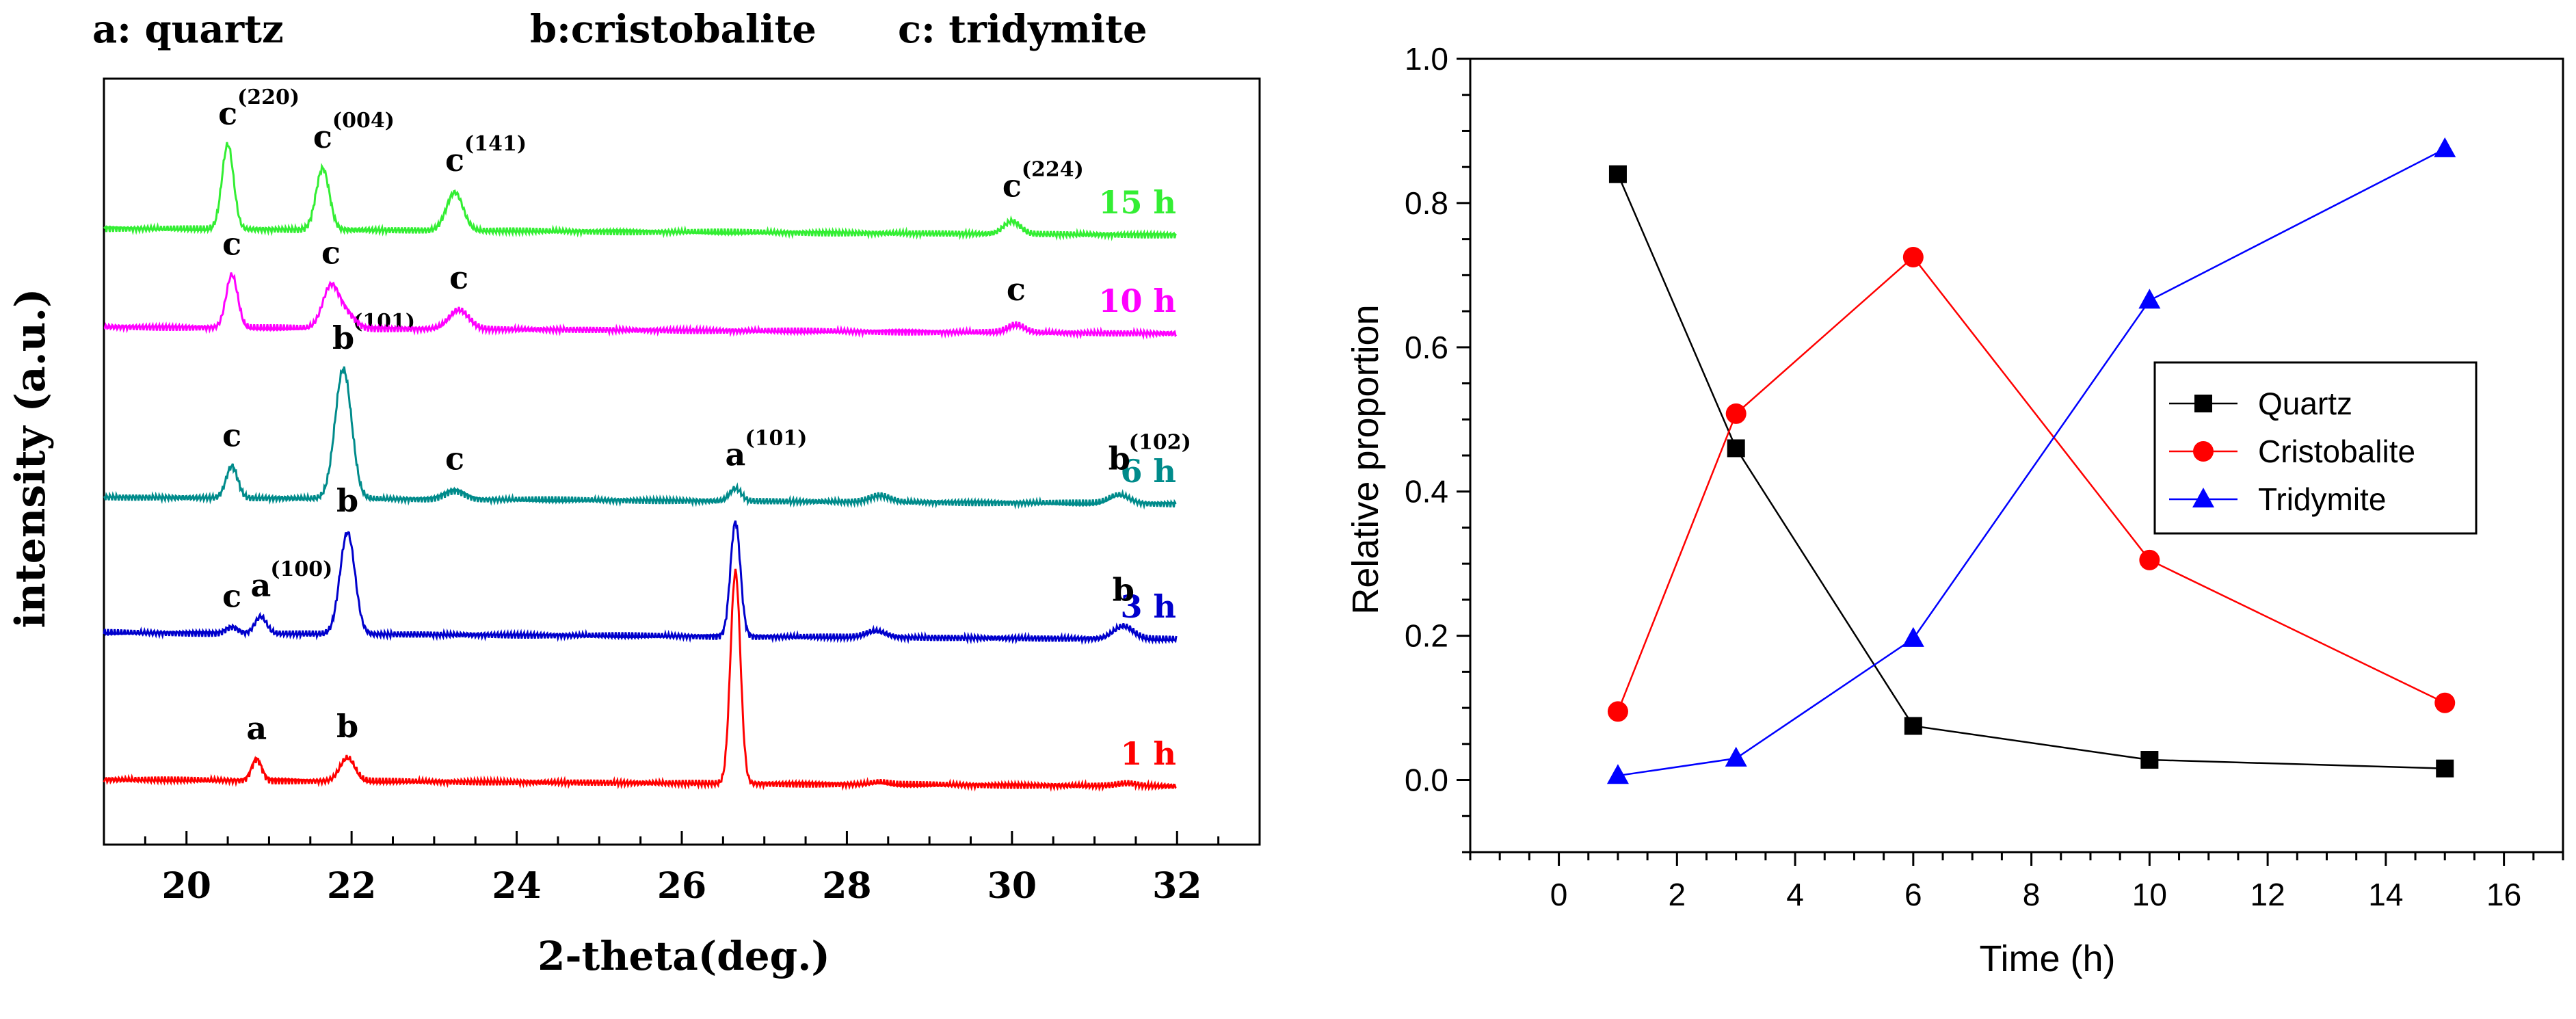 This screenshot has width=2576, height=1019. What do you see at coordinates (301, 569) in the screenshot?
I see `peak-miller-index: (100)` at bounding box center [301, 569].